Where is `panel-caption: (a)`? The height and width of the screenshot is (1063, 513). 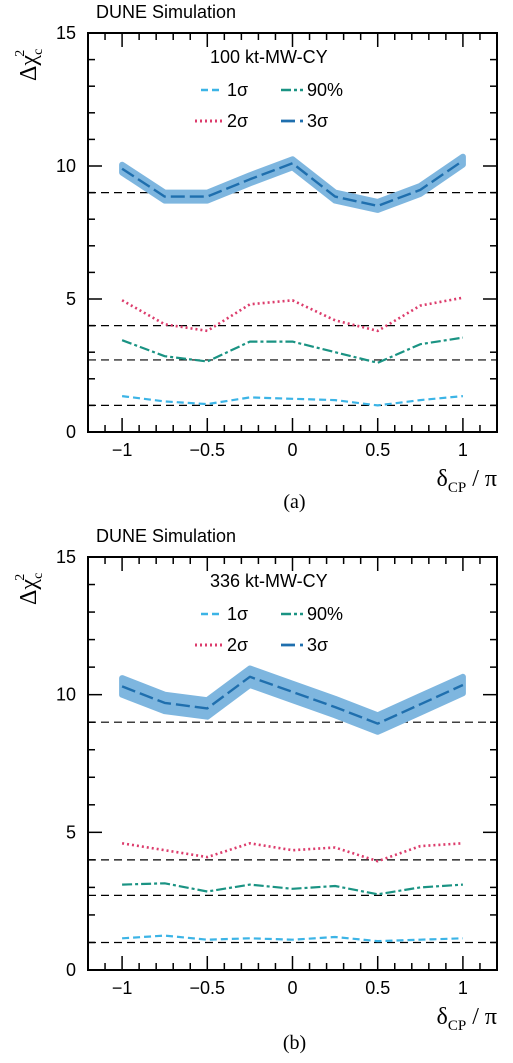
panel-caption: (a) is located at coordinates (294, 502).